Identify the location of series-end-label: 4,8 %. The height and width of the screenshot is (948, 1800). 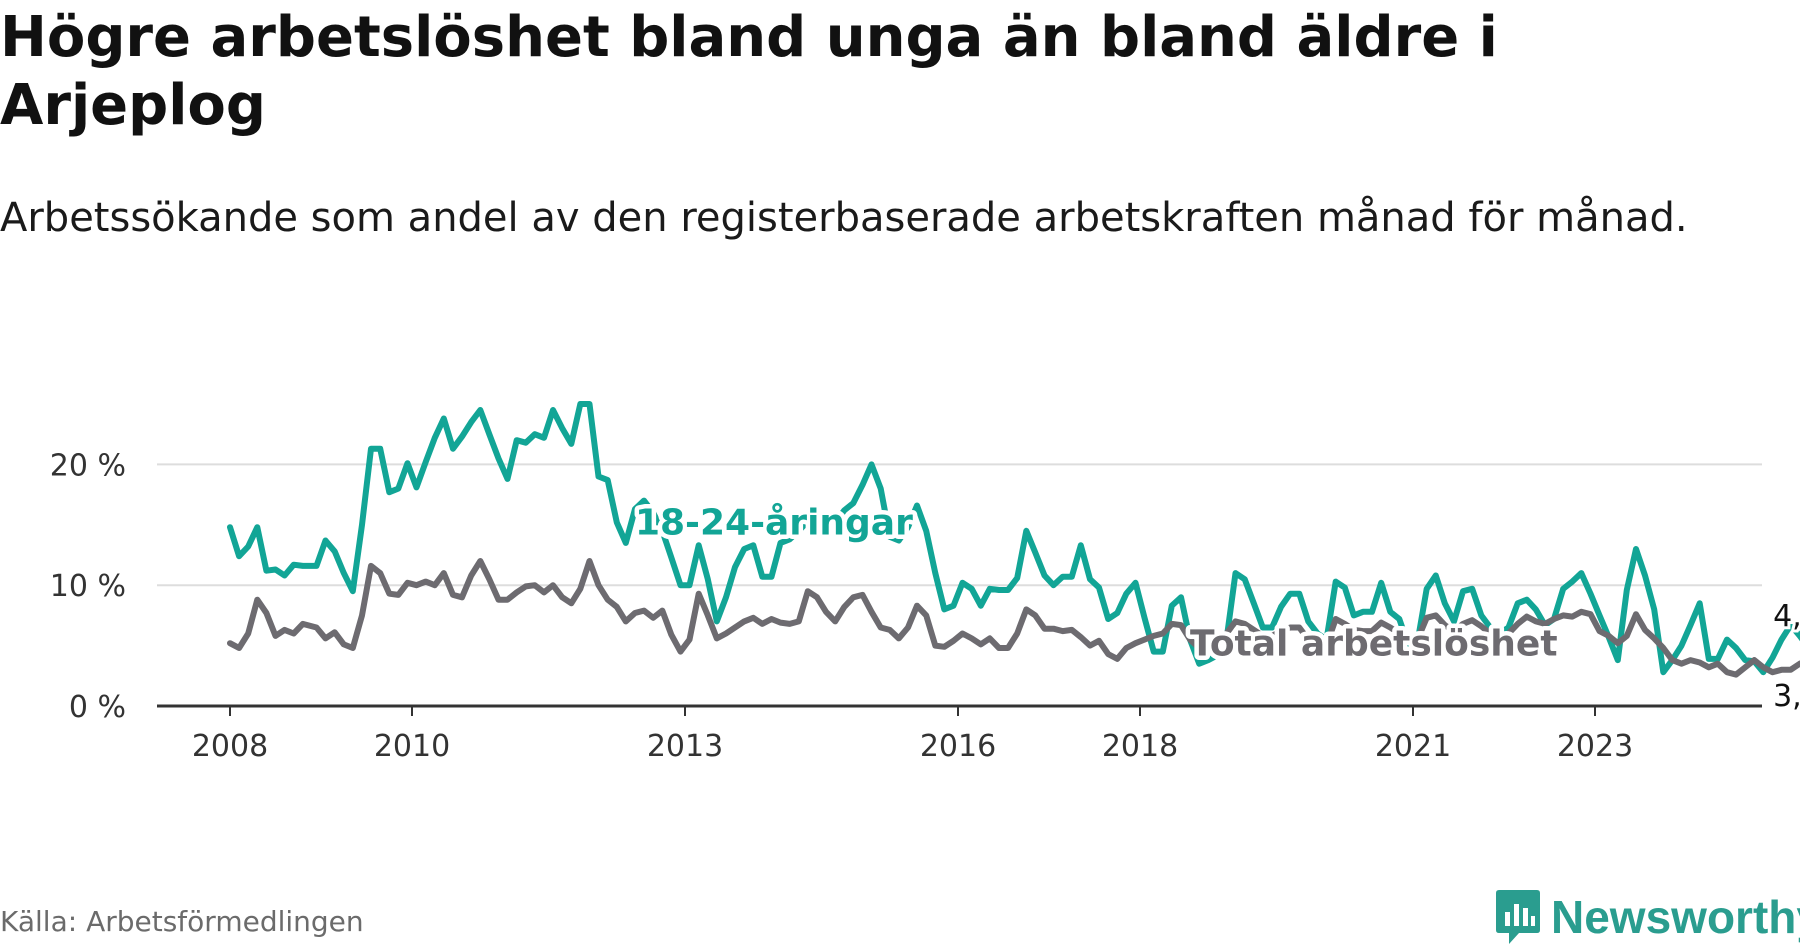
(1786, 616).